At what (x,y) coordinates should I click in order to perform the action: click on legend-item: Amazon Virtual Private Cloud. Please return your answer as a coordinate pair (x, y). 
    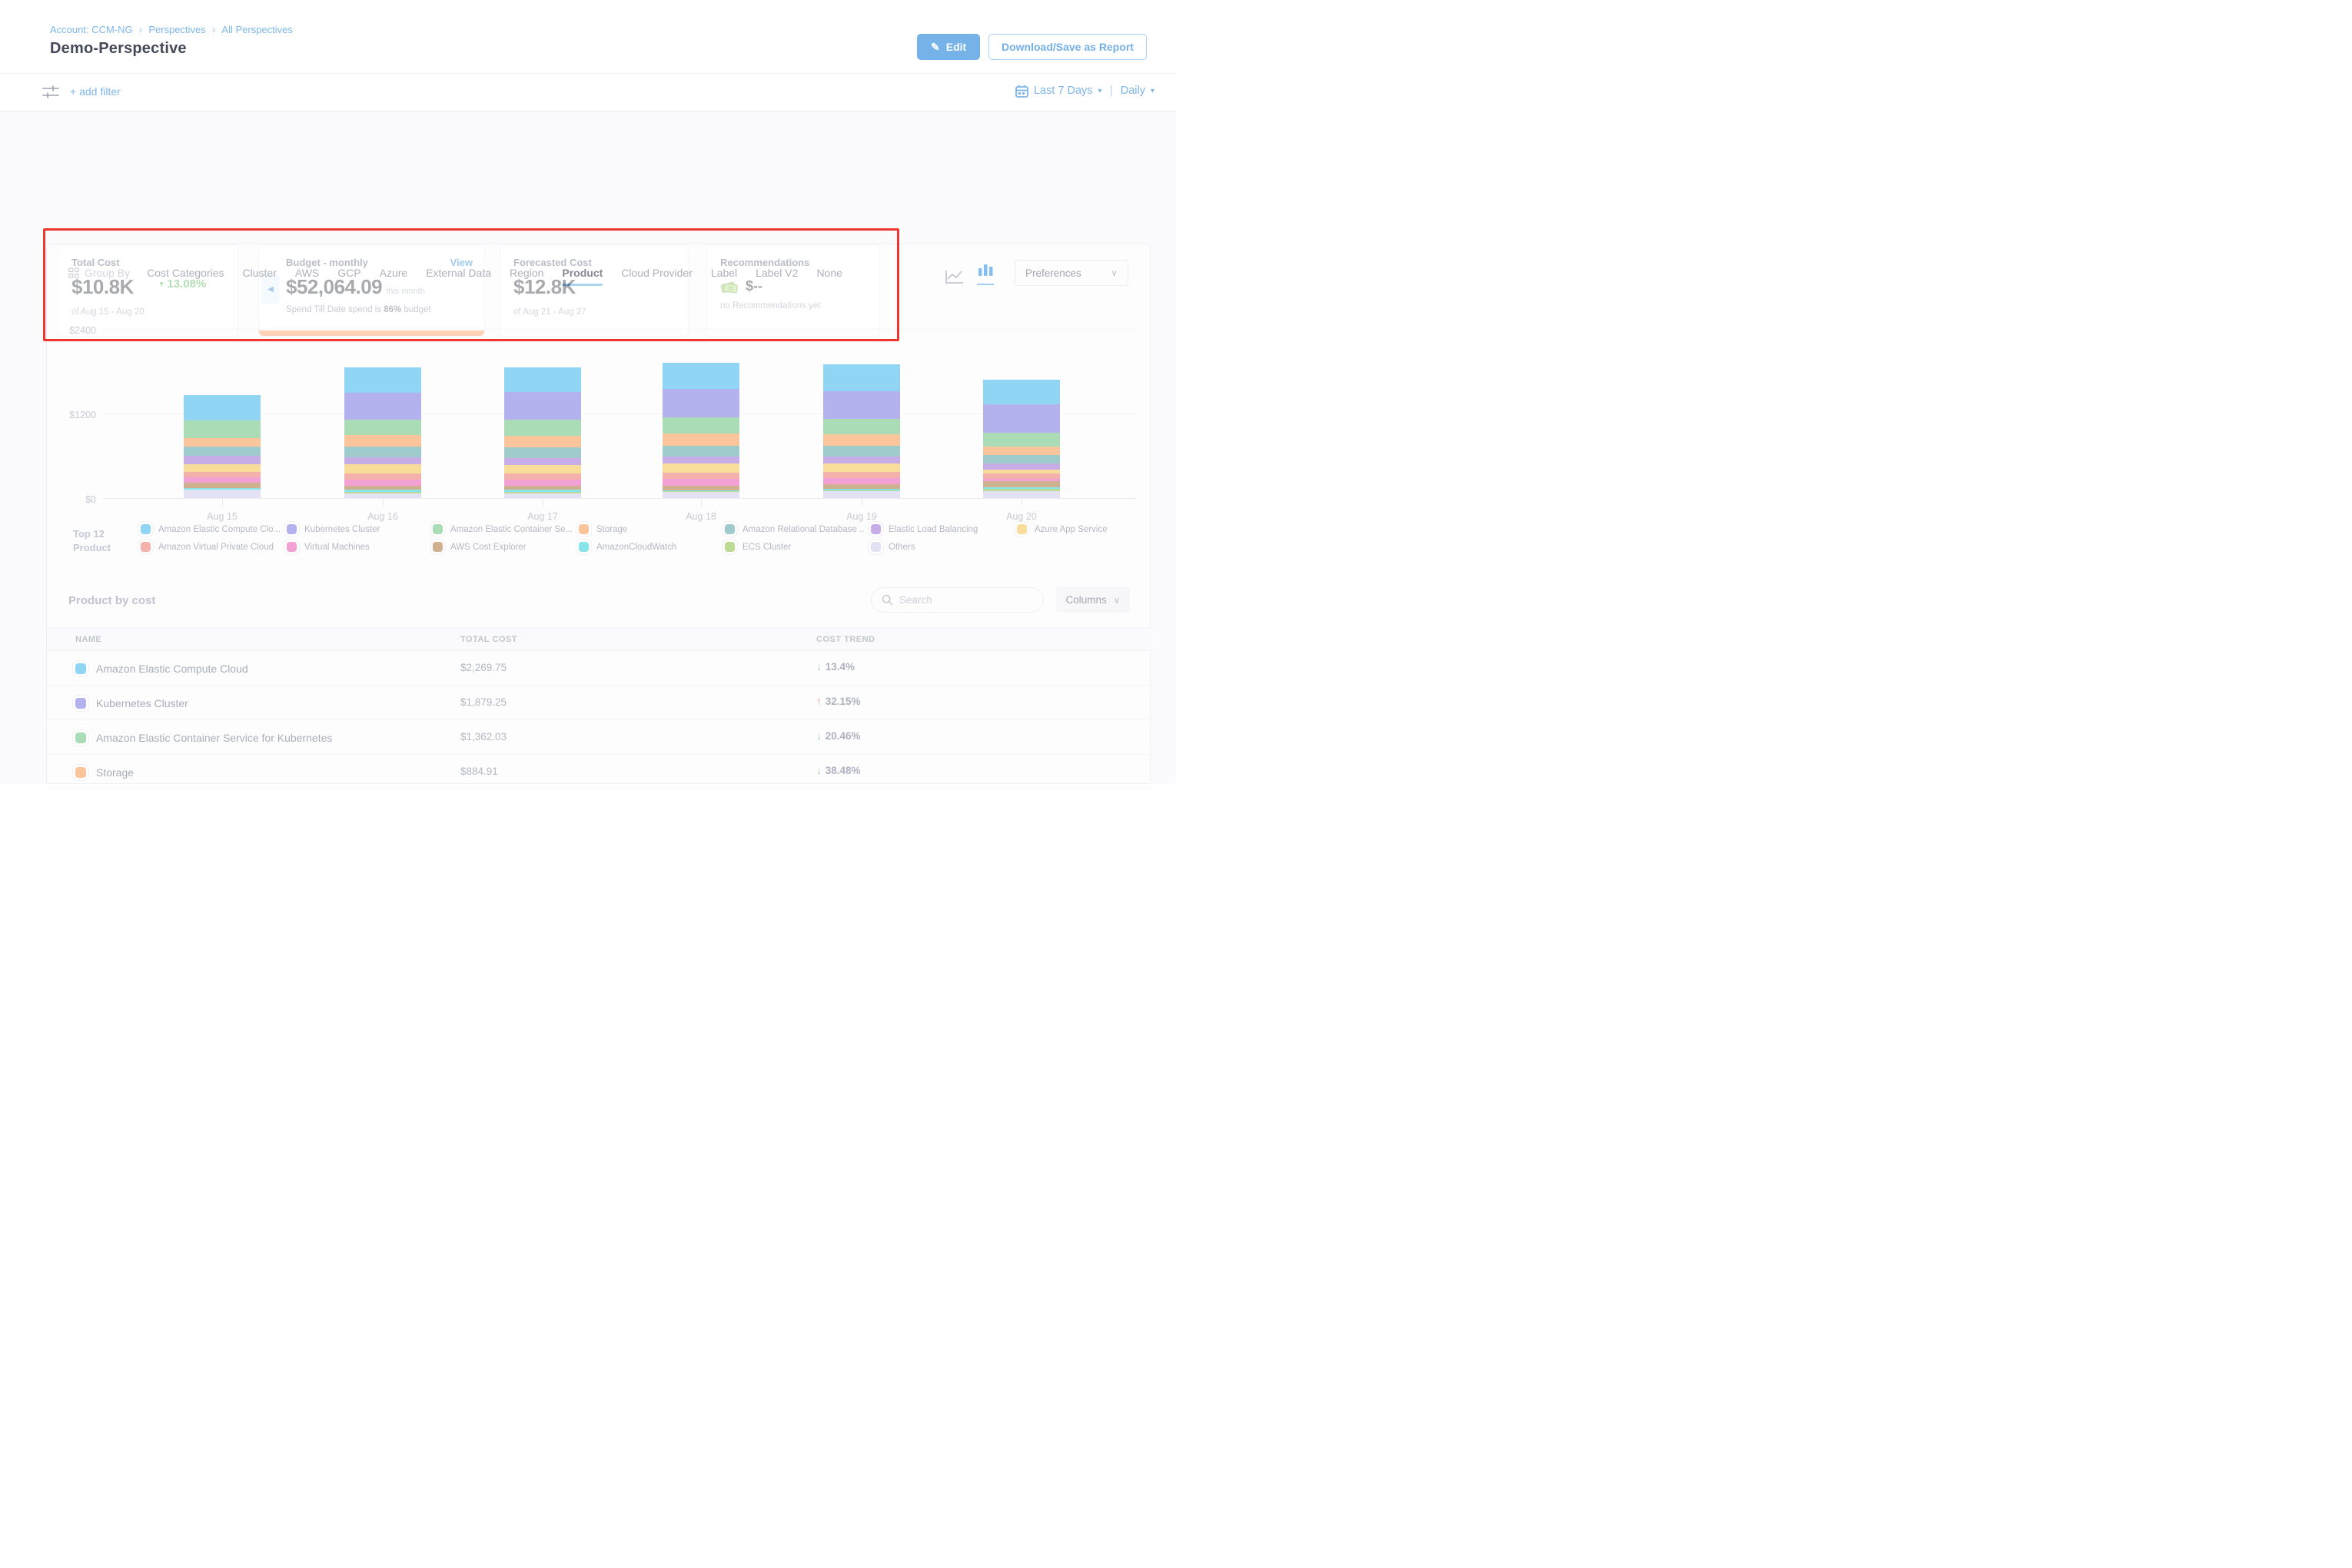
    Looking at the image, I should click on (214, 547).